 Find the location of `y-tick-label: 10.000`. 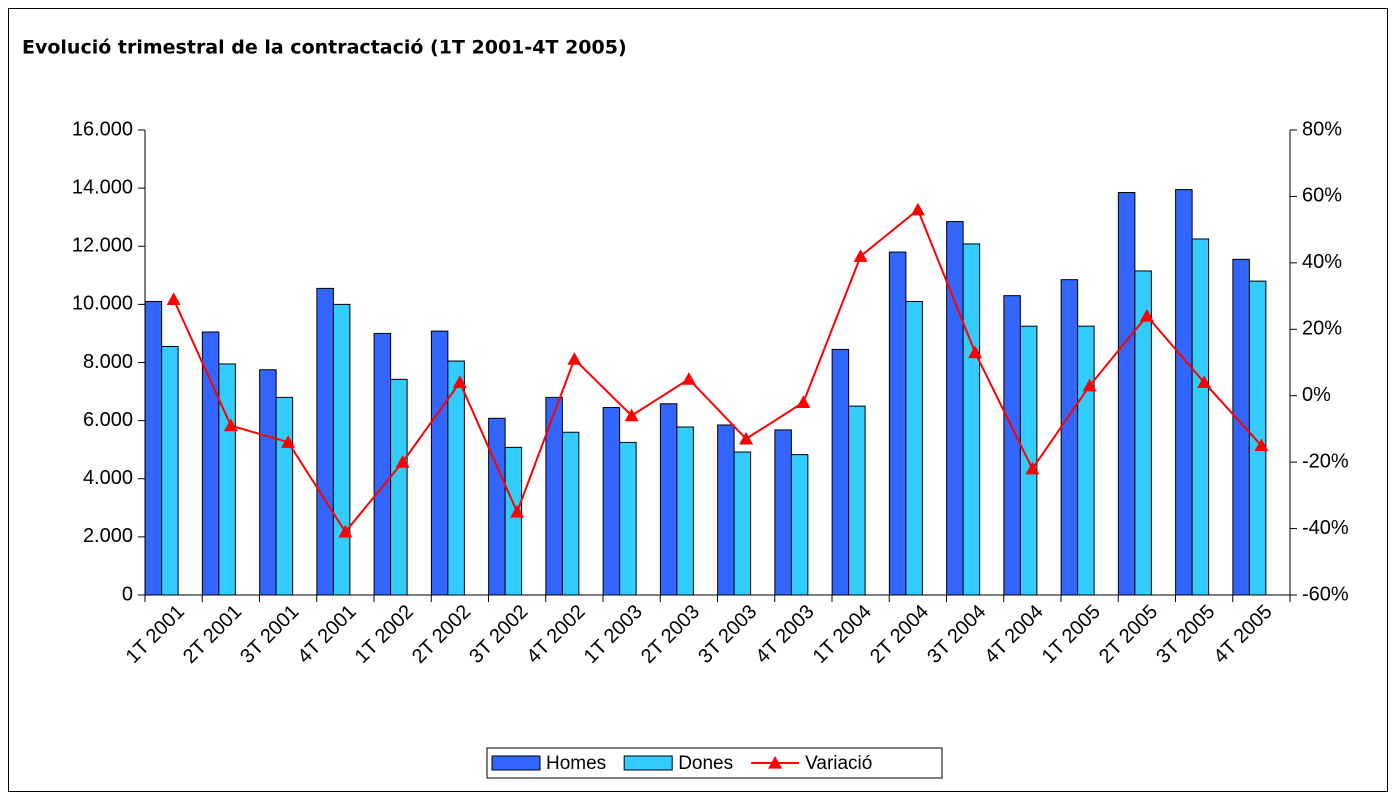

y-tick-label: 10.000 is located at coordinates (102, 304).